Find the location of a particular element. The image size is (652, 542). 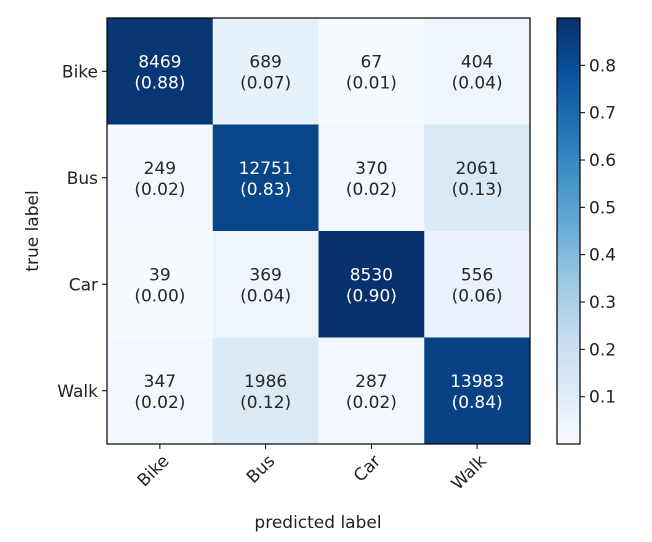

cell-proportion-label: (0.84) is located at coordinates (477, 403).